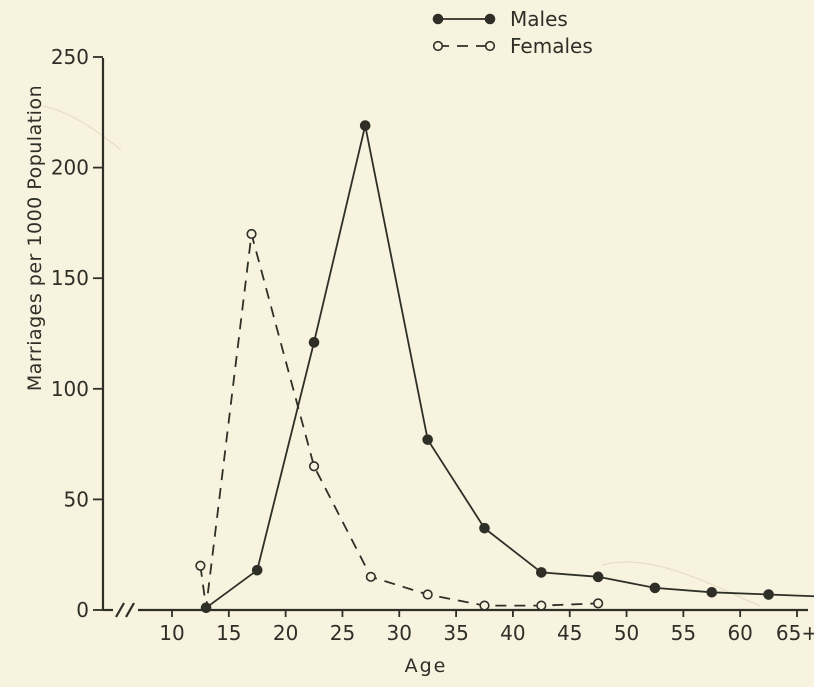 This screenshot has height=687, width=814. I want to click on legend-males-marker-start, so click(438, 19).